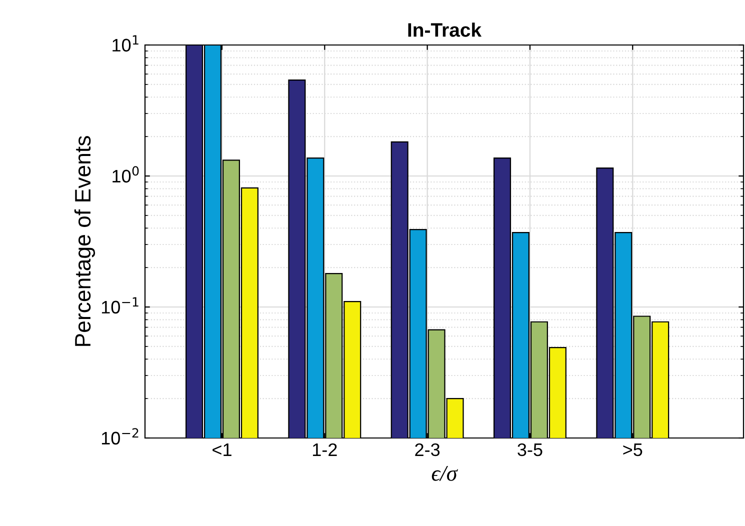  Describe the element at coordinates (125, 174) in the screenshot. I see `y-tick-label: 10$^{0}$` at that location.